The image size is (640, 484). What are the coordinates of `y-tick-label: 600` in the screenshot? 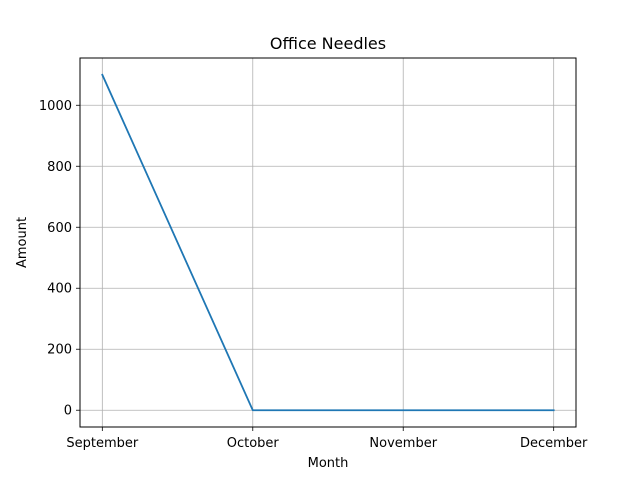 It's located at (59, 228).